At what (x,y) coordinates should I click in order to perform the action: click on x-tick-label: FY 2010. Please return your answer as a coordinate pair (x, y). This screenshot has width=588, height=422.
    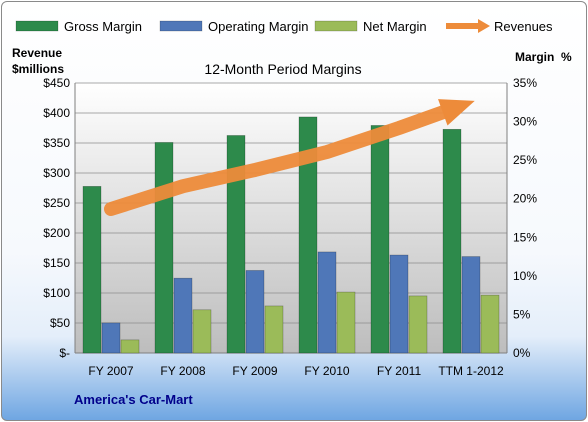
    Looking at the image, I should click on (326, 371).